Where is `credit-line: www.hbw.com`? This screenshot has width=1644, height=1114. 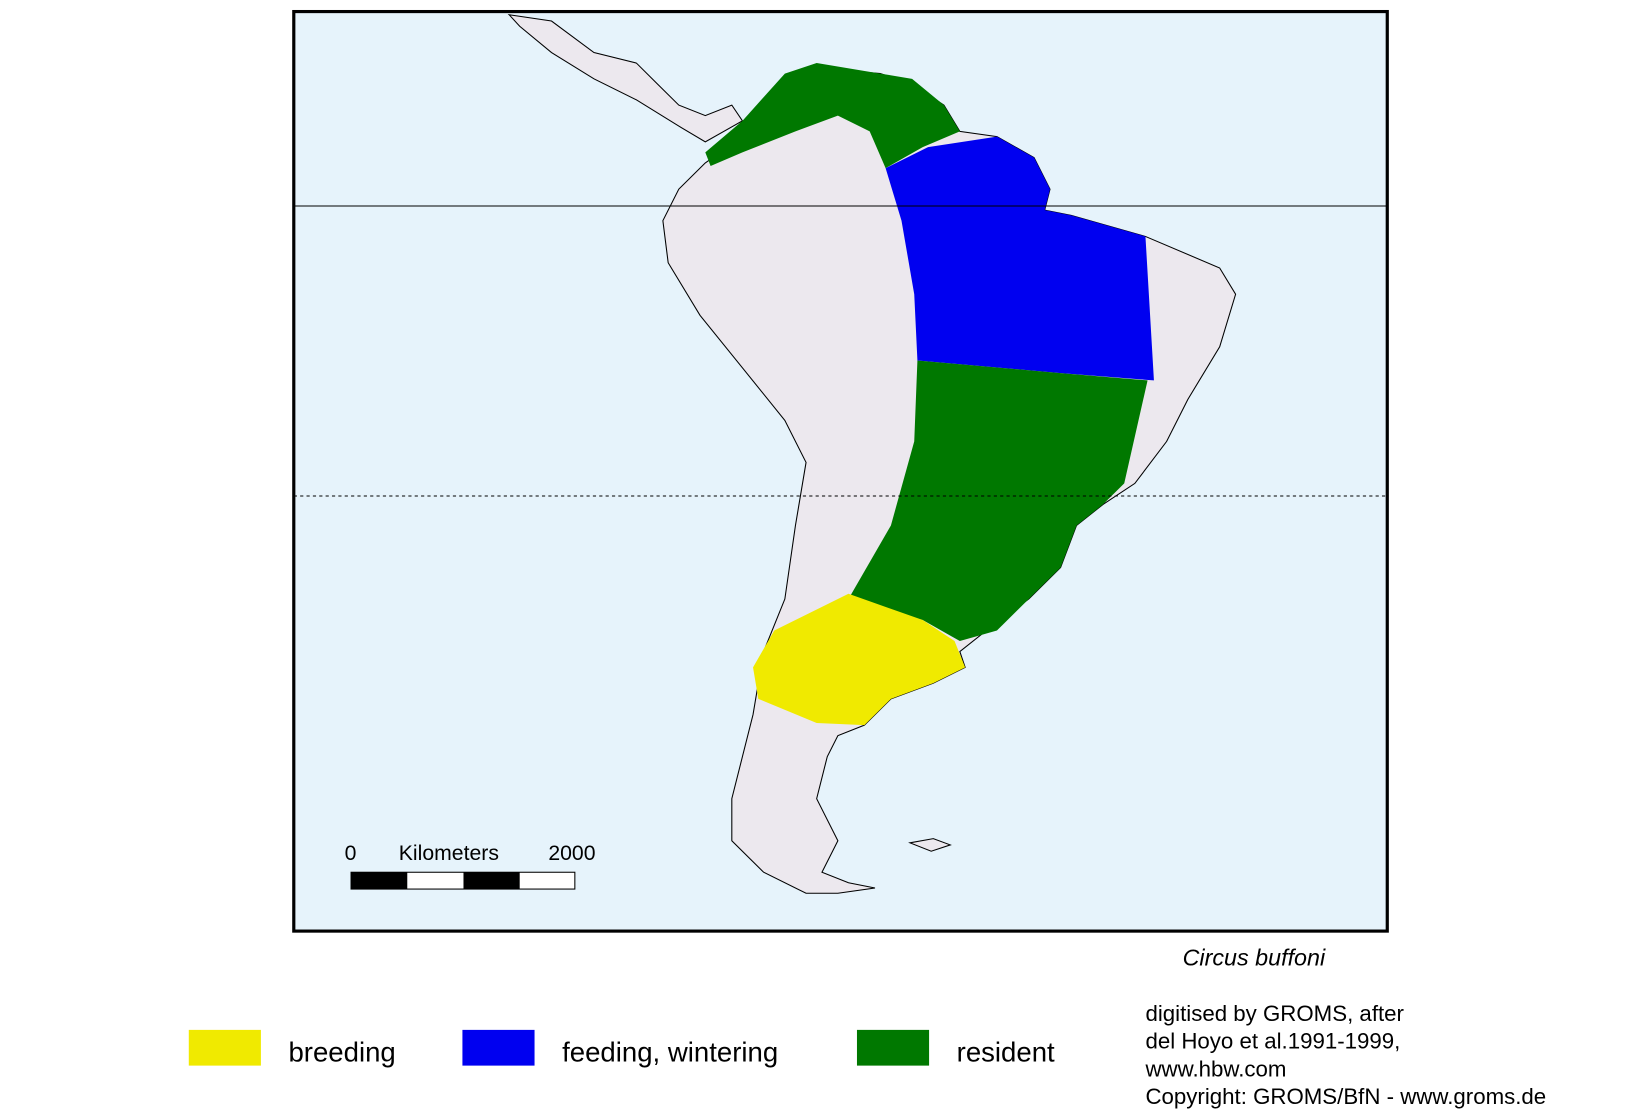
credit-line: www.hbw.com is located at coordinates (1215, 1069).